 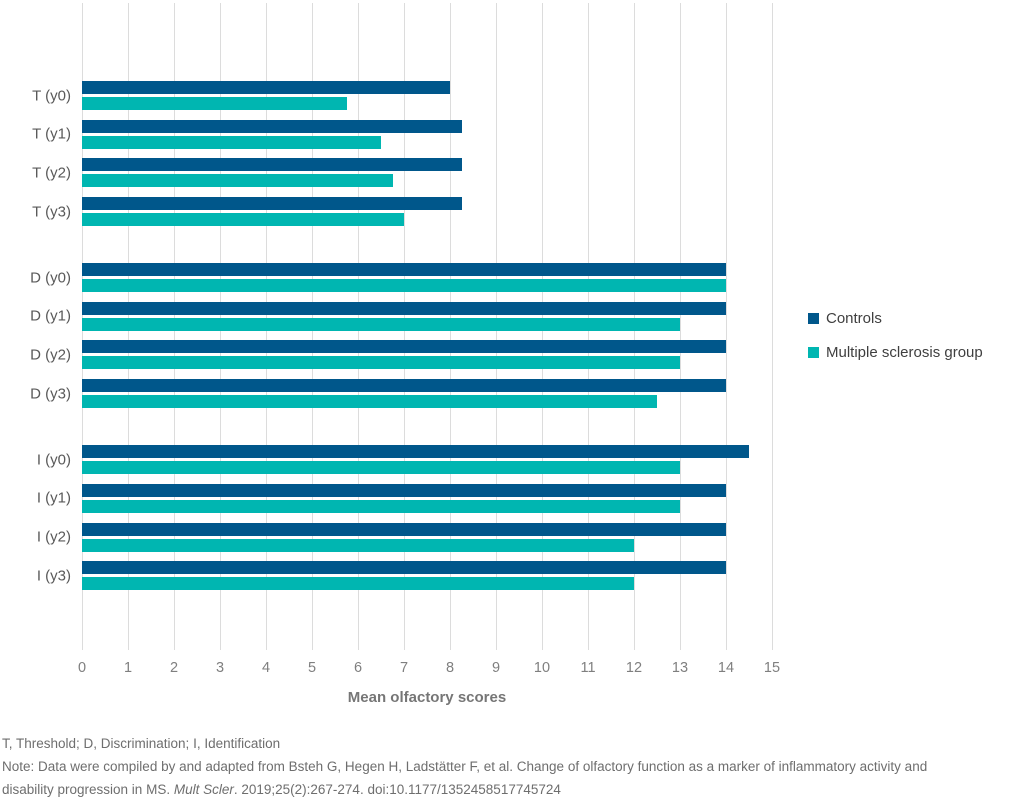 I want to click on x-tick-label-9: 9, so click(x=496, y=668).